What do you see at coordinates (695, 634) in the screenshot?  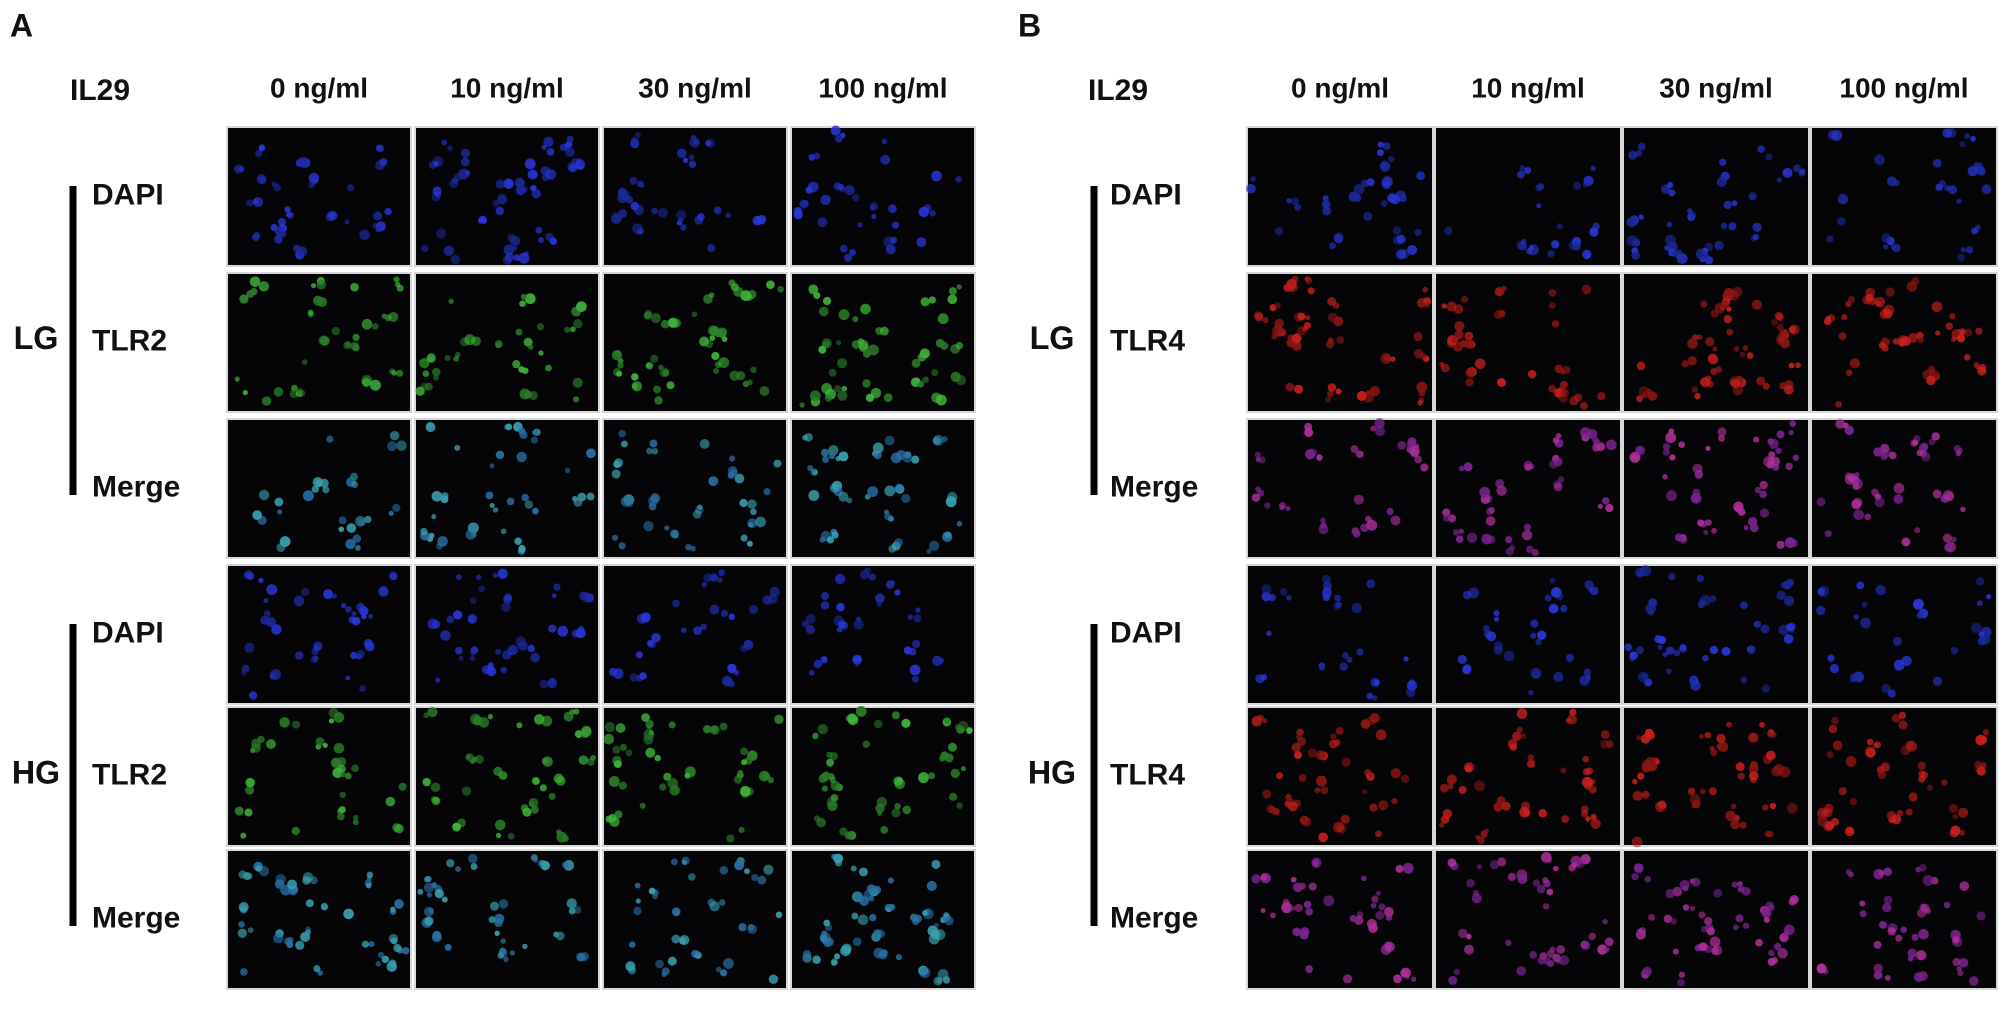 I see `micrograph-image` at bounding box center [695, 634].